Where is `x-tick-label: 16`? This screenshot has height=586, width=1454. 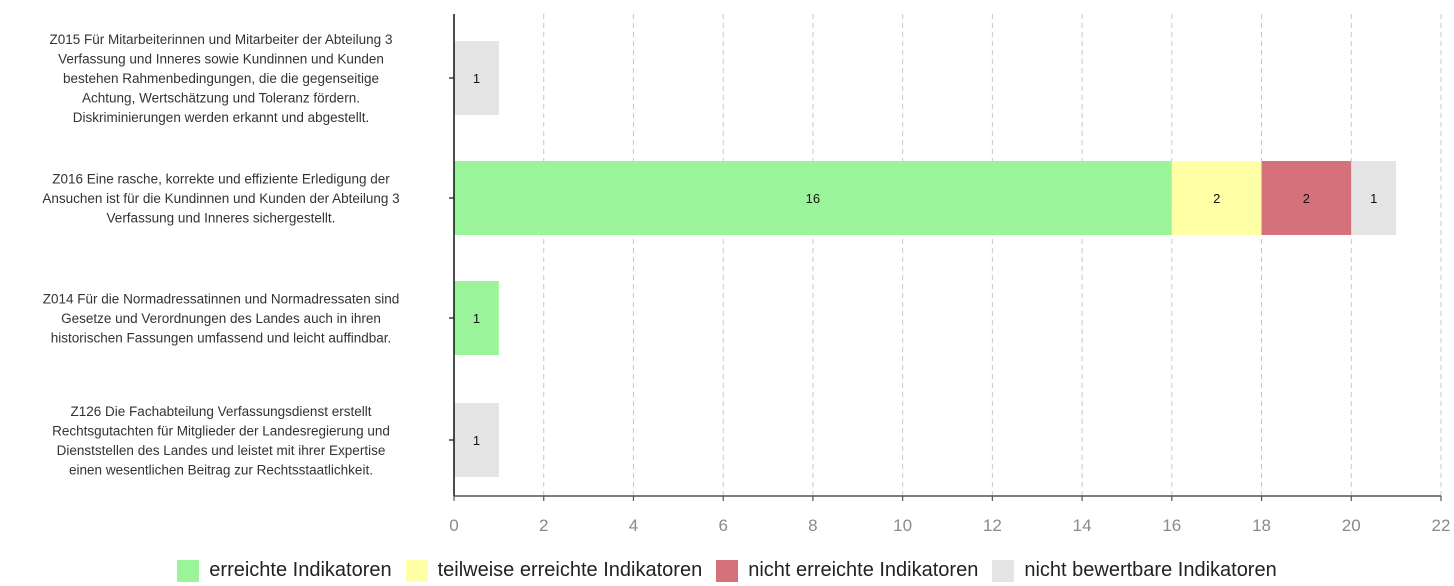 x-tick-label: 16 is located at coordinates (1171, 525).